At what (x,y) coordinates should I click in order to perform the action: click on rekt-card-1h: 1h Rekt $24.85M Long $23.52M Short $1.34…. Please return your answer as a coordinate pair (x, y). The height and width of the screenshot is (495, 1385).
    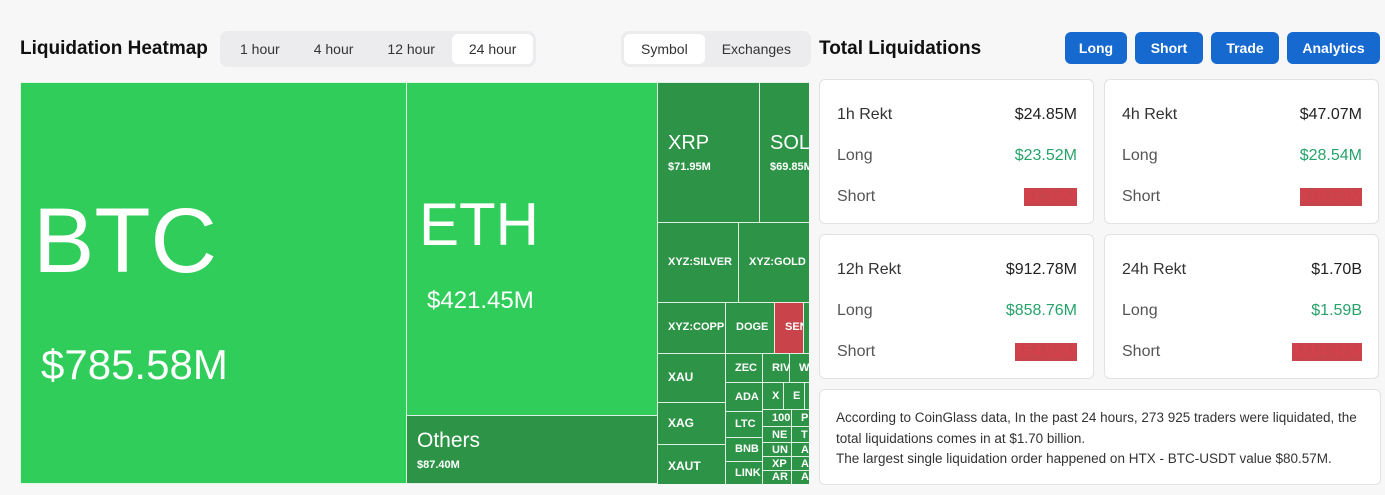
    Looking at the image, I should click on (956, 151).